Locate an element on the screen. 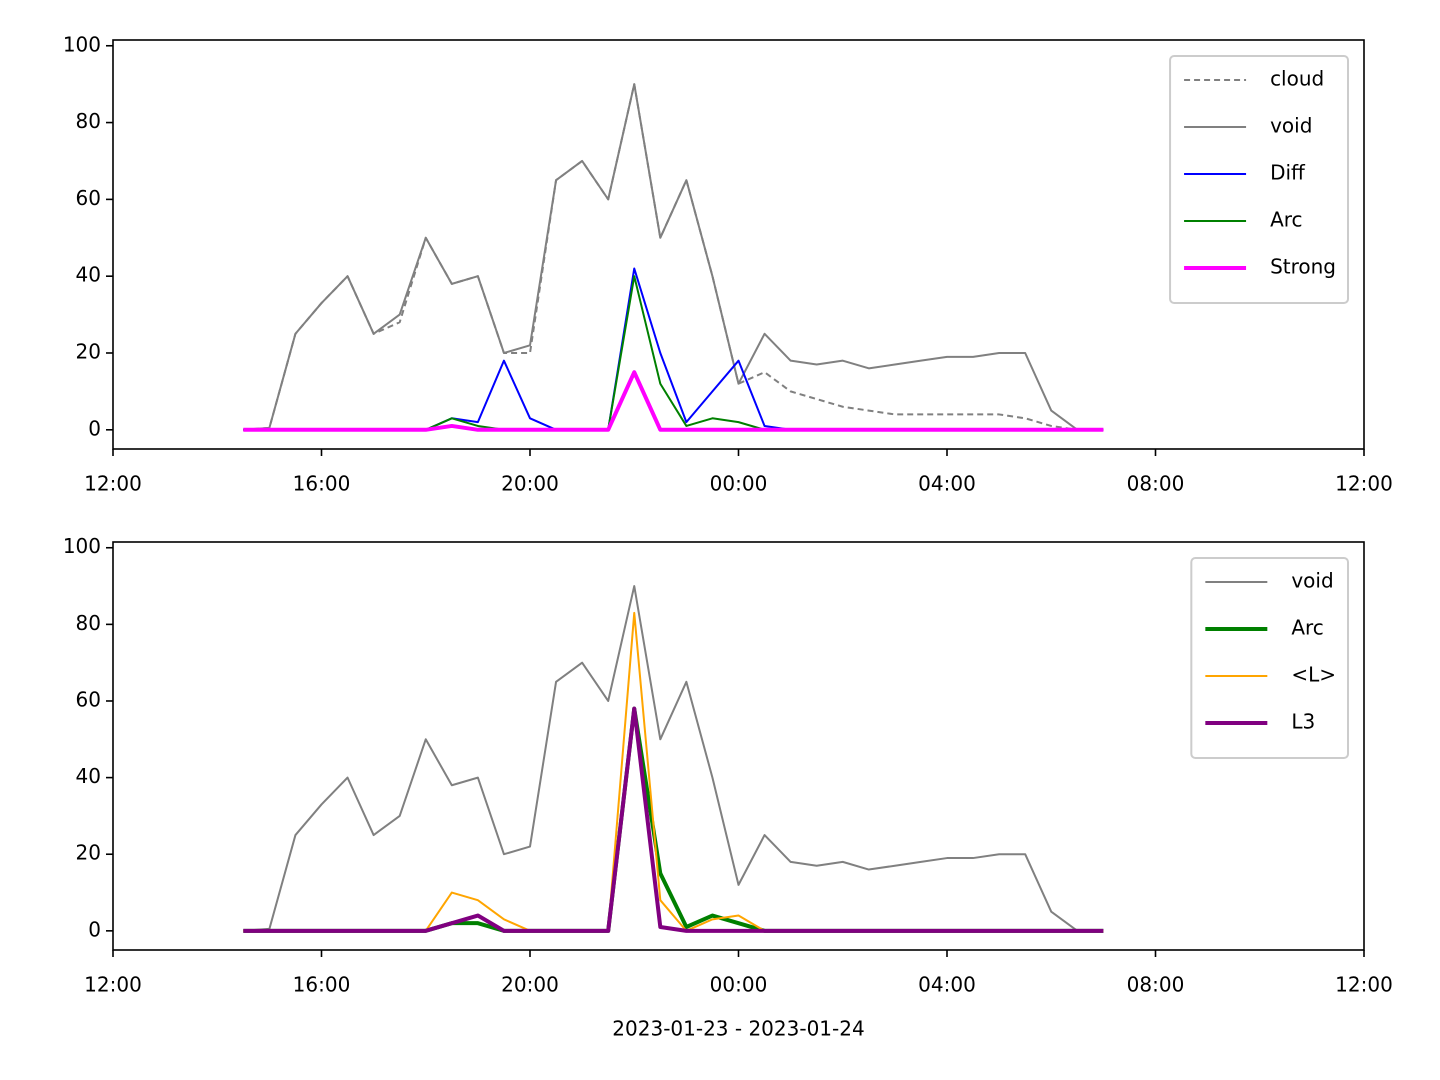 This screenshot has height=1080, width=1440. legend-label: cloud is located at coordinates (1297, 79).